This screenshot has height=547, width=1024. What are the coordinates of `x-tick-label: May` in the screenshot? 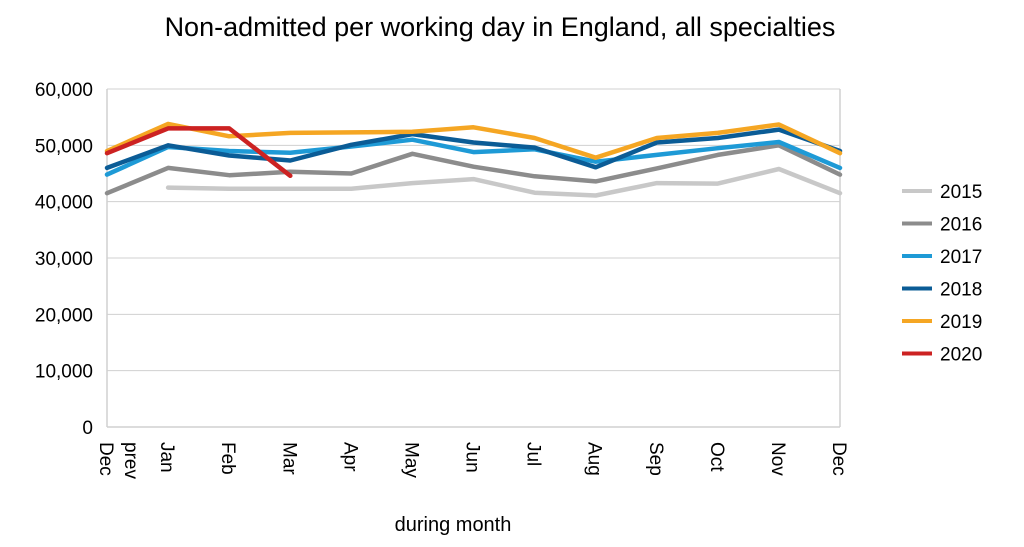 It's located at (410, 460).